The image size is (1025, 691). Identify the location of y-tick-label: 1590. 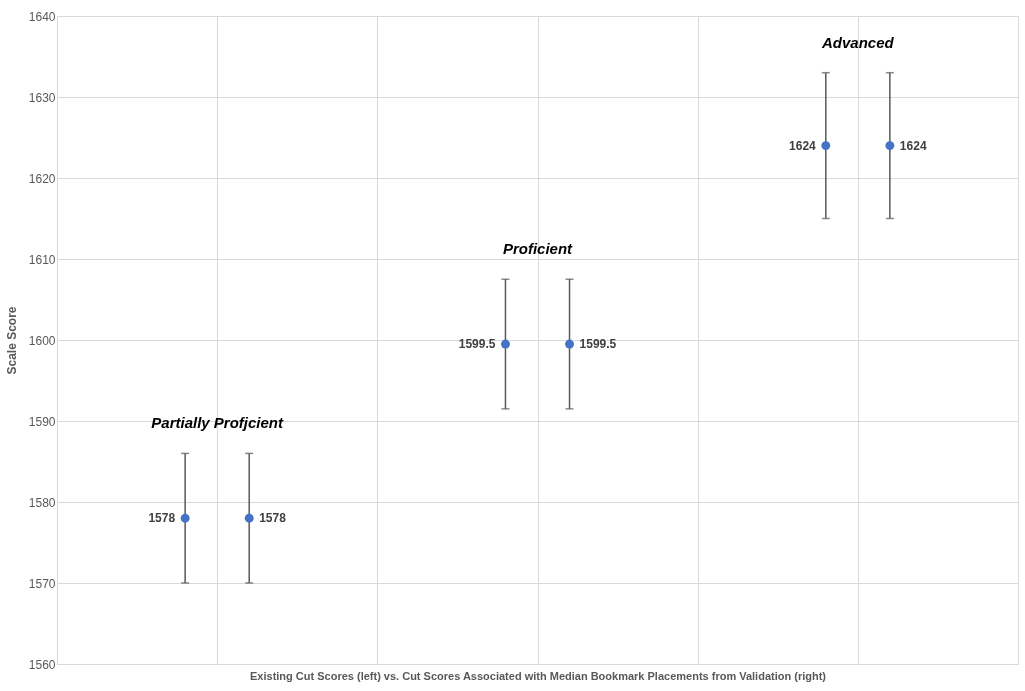
(42, 421).